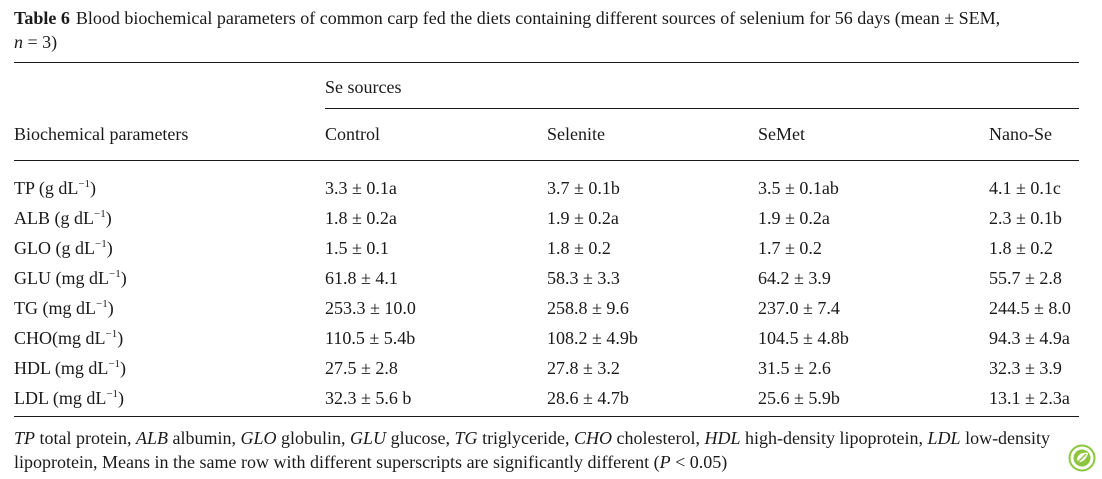  What do you see at coordinates (1082, 458) in the screenshot?
I see `leaf-badge-icon` at bounding box center [1082, 458].